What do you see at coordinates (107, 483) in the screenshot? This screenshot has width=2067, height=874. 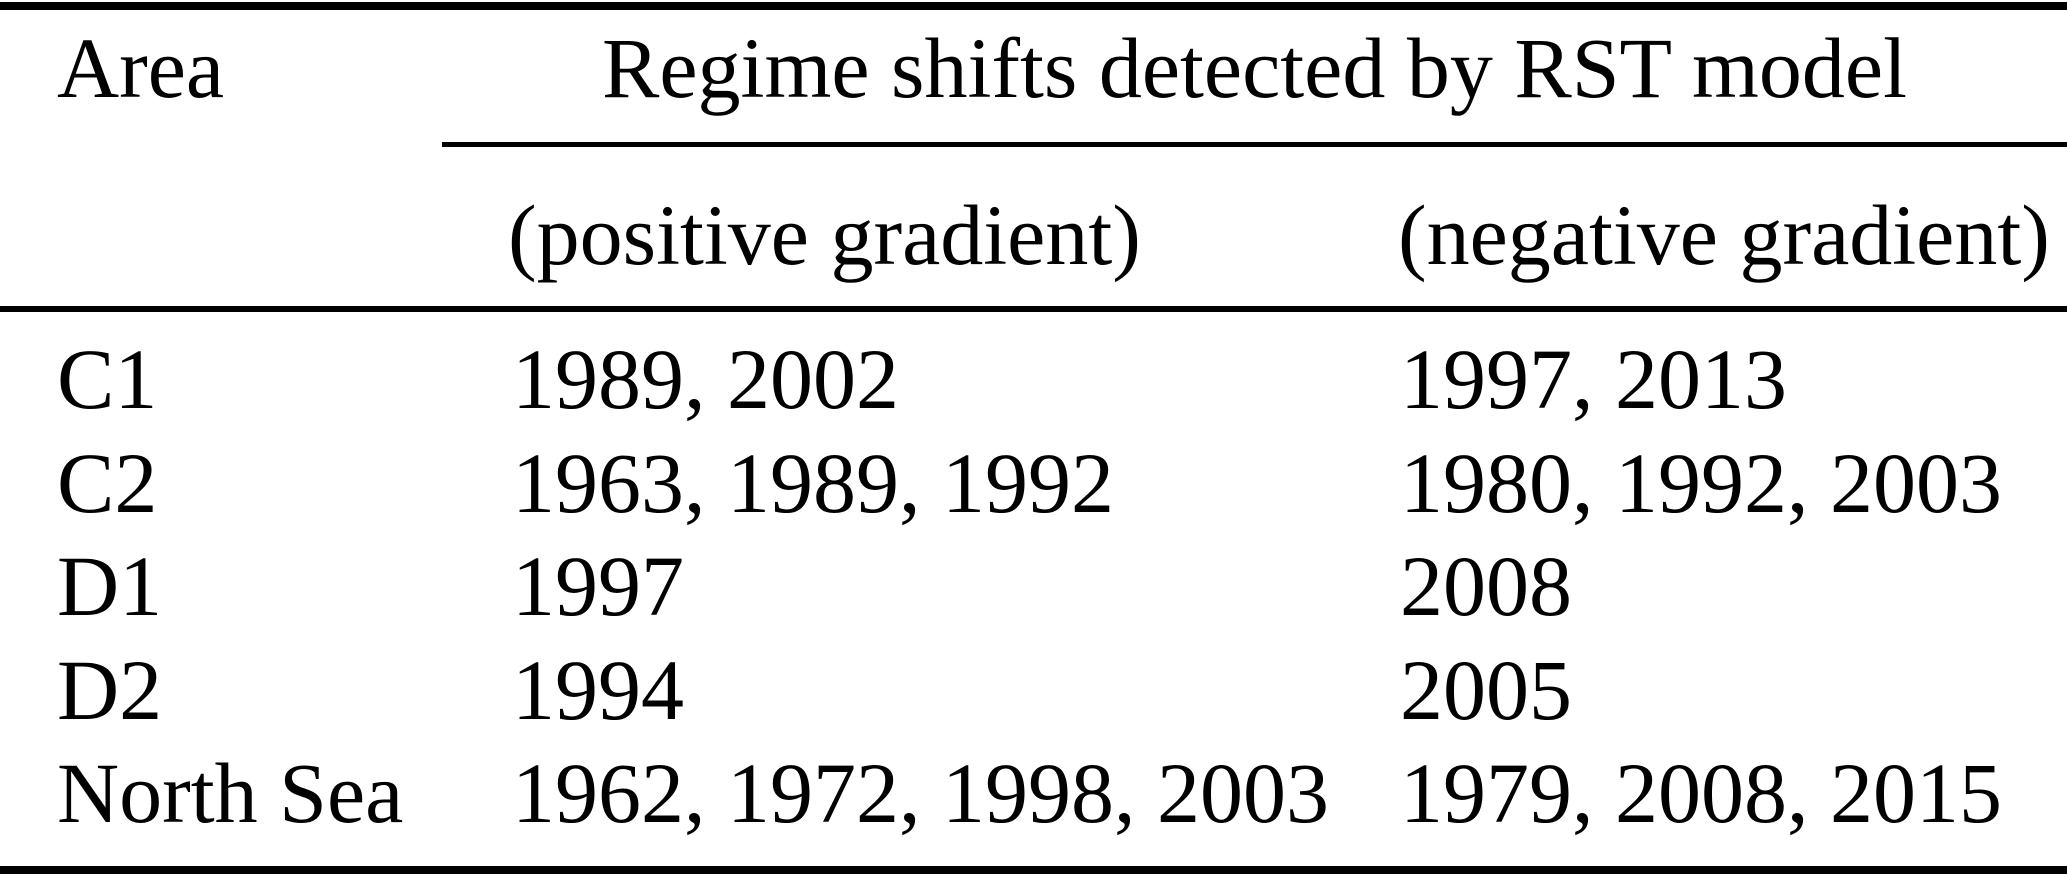 I see `area-cell: C2` at bounding box center [107, 483].